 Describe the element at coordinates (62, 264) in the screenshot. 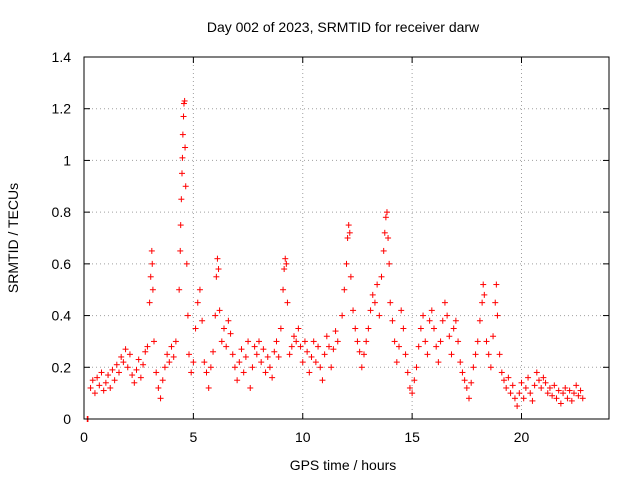

I see `y-tick-label: 0.6` at that location.